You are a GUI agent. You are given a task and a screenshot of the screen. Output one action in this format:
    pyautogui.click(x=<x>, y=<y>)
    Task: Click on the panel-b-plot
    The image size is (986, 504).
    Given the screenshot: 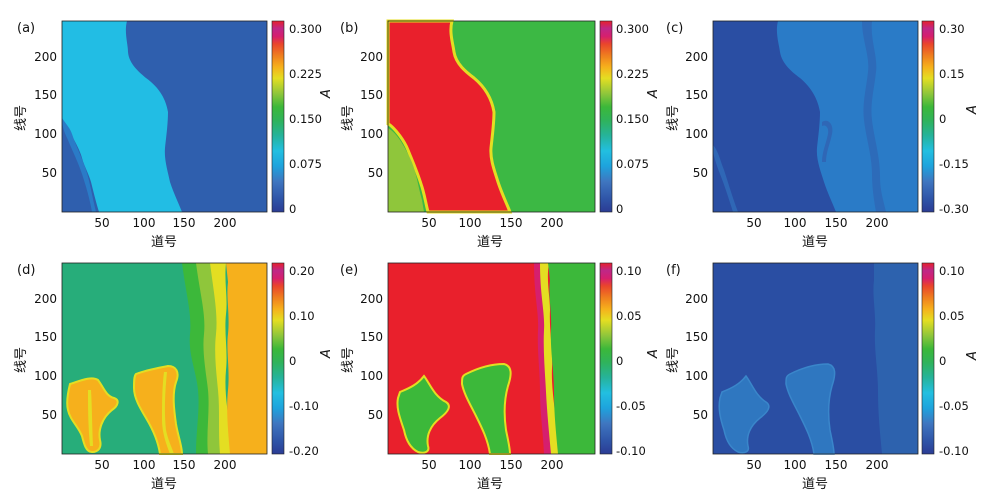 What is the action you would take?
    pyautogui.click(x=491, y=116)
    